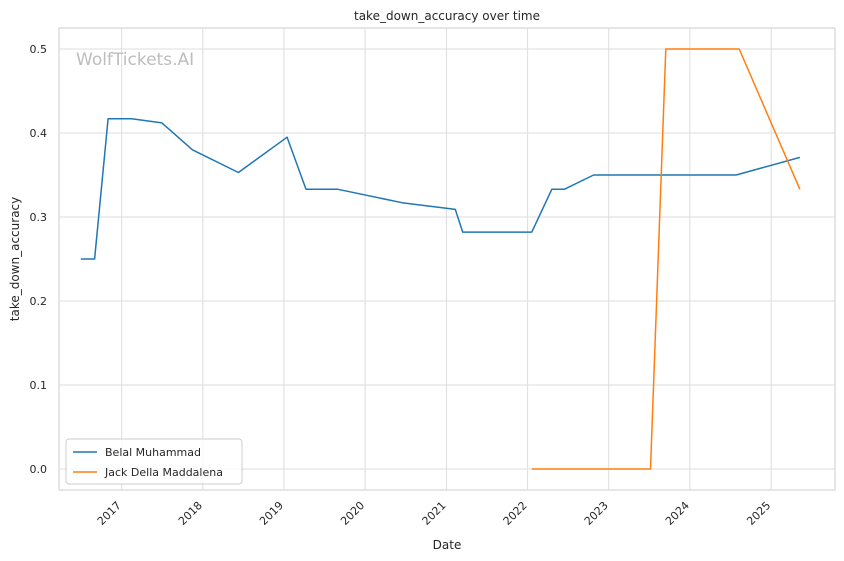  What do you see at coordinates (677, 513) in the screenshot?
I see `x-tick-label: 2024` at bounding box center [677, 513].